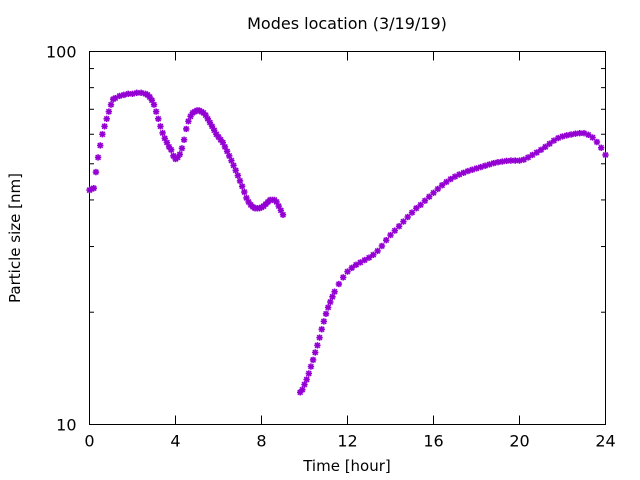  What do you see at coordinates (346, 466) in the screenshot?
I see `x-axis-label: Time [hour]` at bounding box center [346, 466].